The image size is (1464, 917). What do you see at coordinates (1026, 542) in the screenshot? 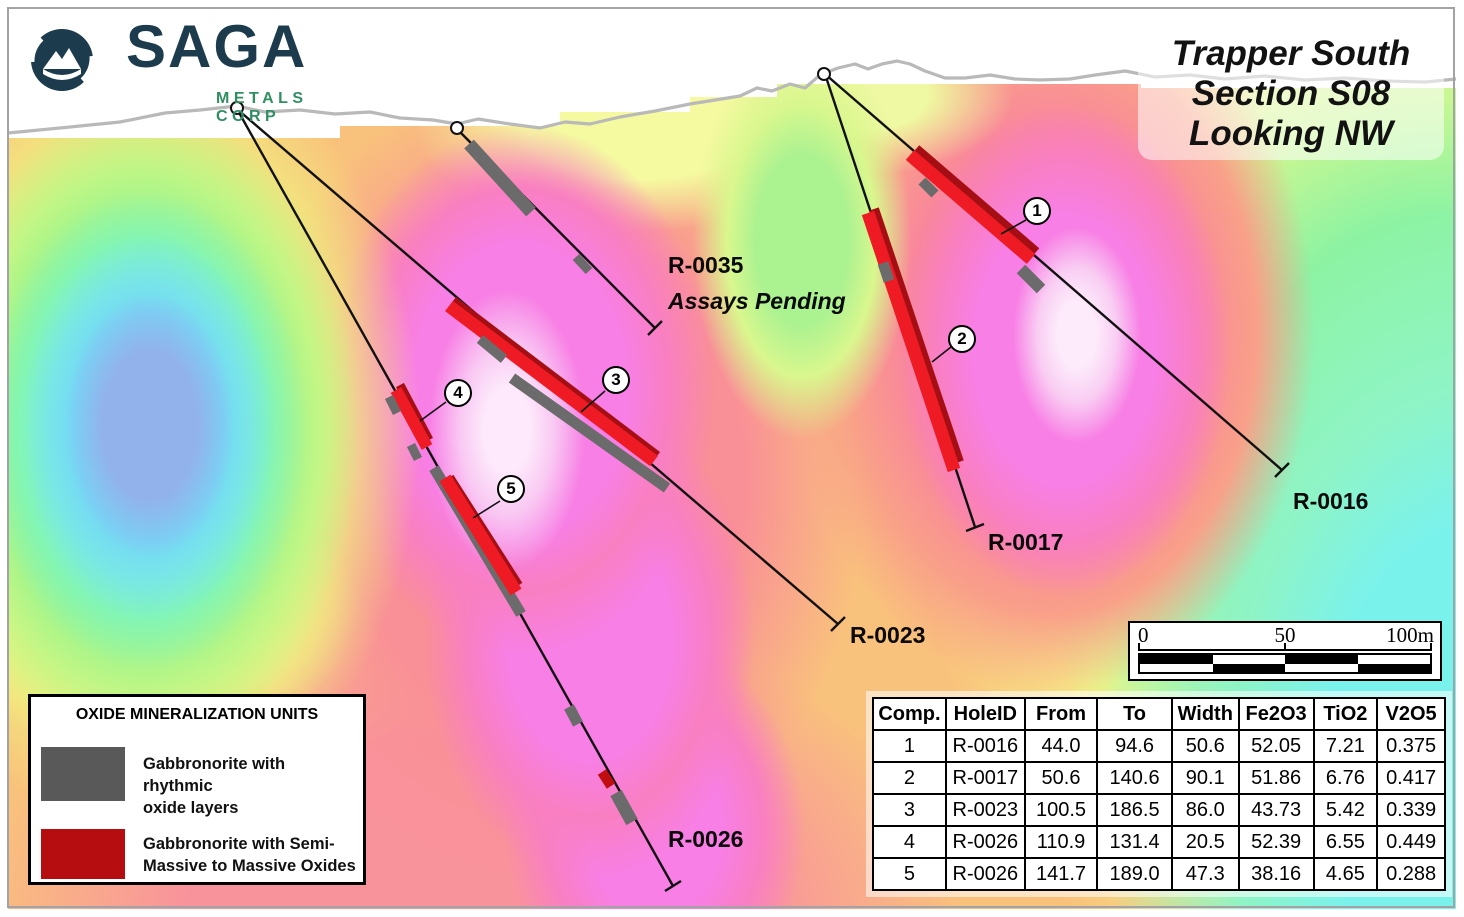
I see `hole-label-R-0017: R-0017` at bounding box center [1026, 542].